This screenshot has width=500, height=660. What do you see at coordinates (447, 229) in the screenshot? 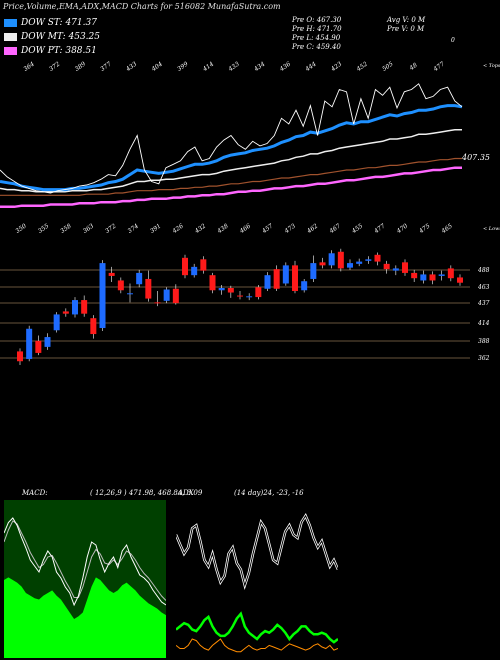
I see `bottom-tick-label: 465` at bounding box center [447, 229].